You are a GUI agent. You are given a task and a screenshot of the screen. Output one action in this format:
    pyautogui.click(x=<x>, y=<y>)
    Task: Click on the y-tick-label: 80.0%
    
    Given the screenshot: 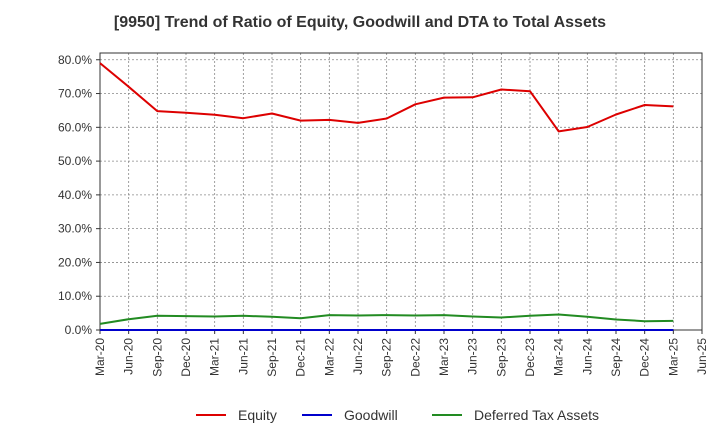 What is the action you would take?
    pyautogui.click(x=75, y=60)
    